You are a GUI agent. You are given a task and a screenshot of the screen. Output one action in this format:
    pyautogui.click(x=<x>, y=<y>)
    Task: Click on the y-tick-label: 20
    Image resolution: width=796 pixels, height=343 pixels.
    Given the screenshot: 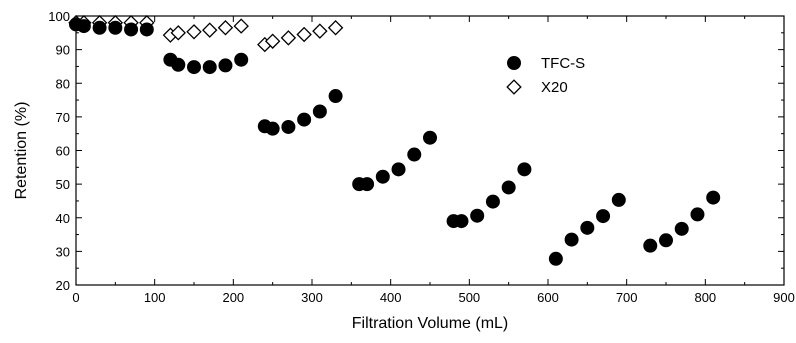 What is the action you would take?
    pyautogui.click(x=63, y=285)
    